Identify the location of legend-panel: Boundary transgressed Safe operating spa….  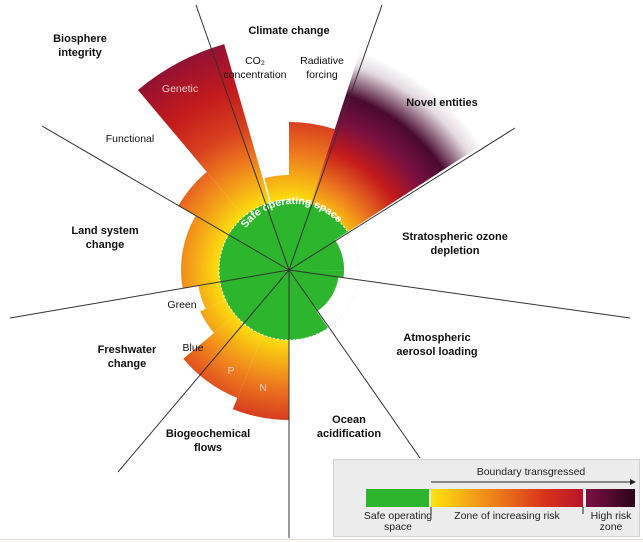
(486, 498).